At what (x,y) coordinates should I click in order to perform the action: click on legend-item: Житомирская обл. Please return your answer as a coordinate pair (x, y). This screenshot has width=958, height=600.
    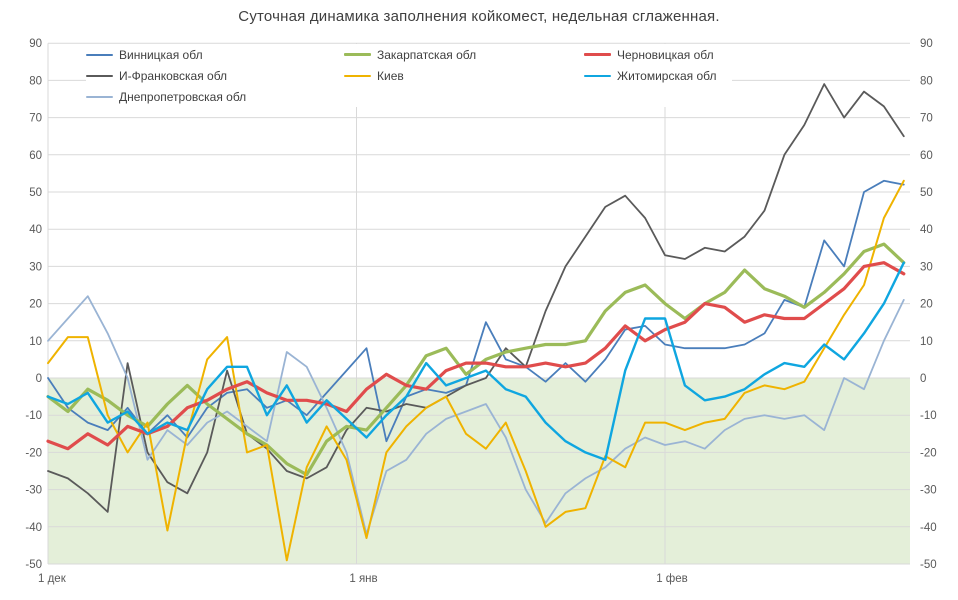
    Looking at the image, I should click on (658, 76).